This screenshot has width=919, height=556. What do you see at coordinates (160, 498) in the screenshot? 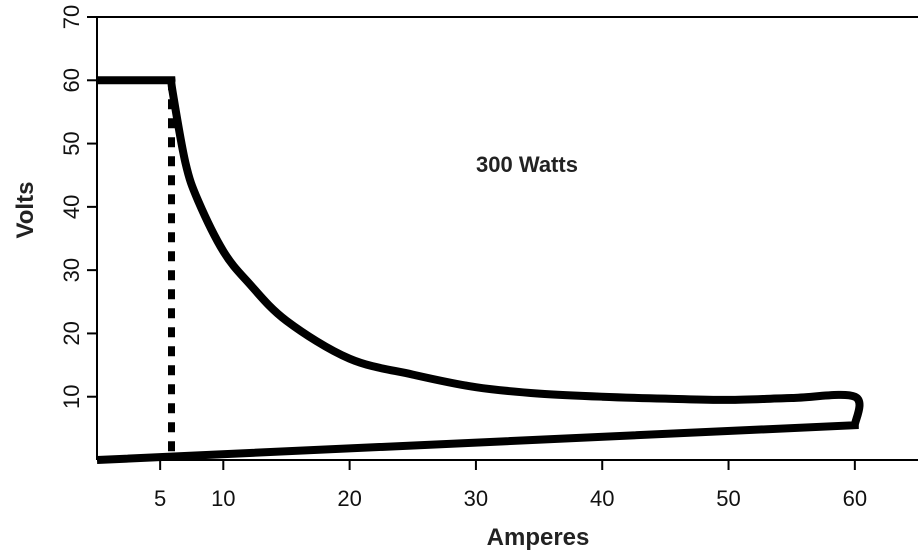
I see `x-tick-label-5: 5` at bounding box center [160, 498].